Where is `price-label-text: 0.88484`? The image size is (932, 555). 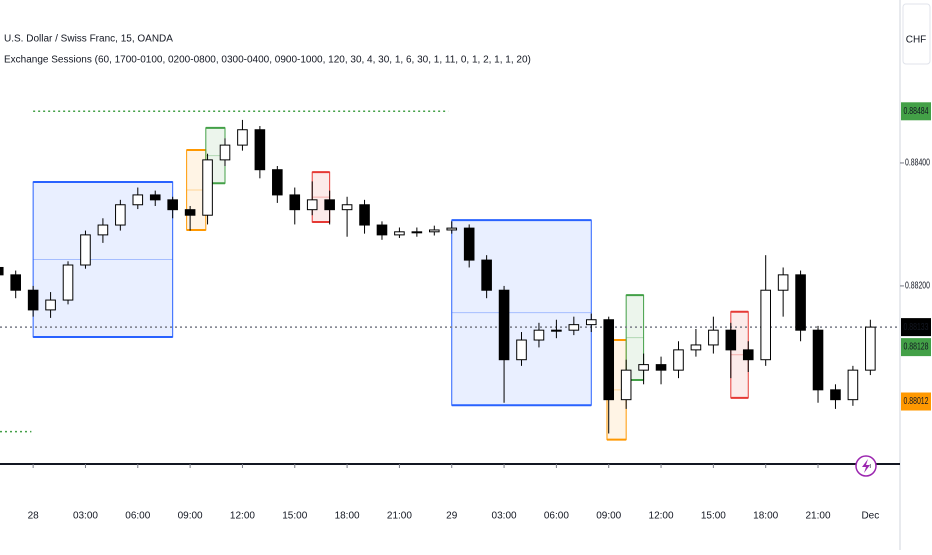 price-label-text: 0.88484 is located at coordinates (916, 111).